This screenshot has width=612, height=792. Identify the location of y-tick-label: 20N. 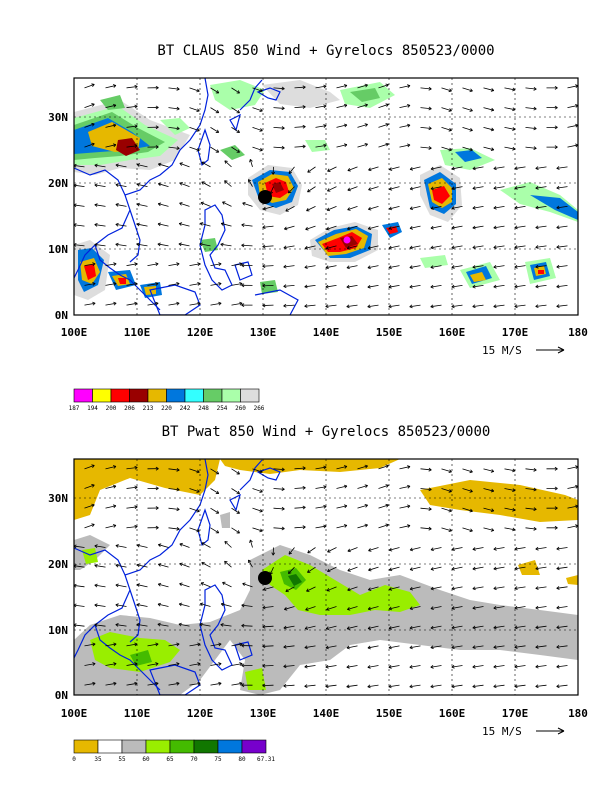
(58, 183).